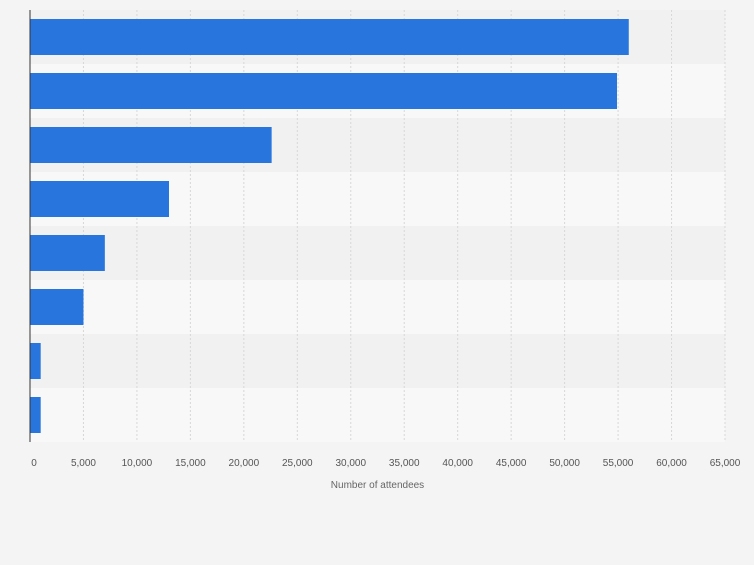 Image resolution: width=754 pixels, height=565 pixels. What do you see at coordinates (457, 463) in the screenshot?
I see `x-tick-label: 40,000` at bounding box center [457, 463].